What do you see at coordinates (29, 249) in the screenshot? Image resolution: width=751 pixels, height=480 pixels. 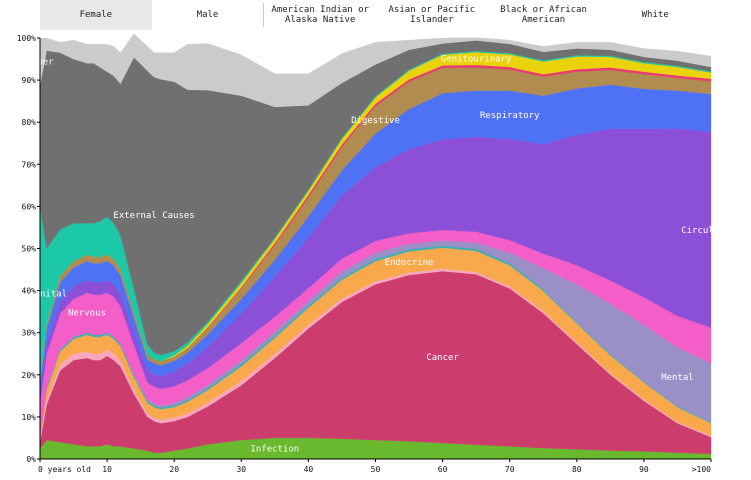 I see `y-tick-label: 50%` at bounding box center [29, 249].